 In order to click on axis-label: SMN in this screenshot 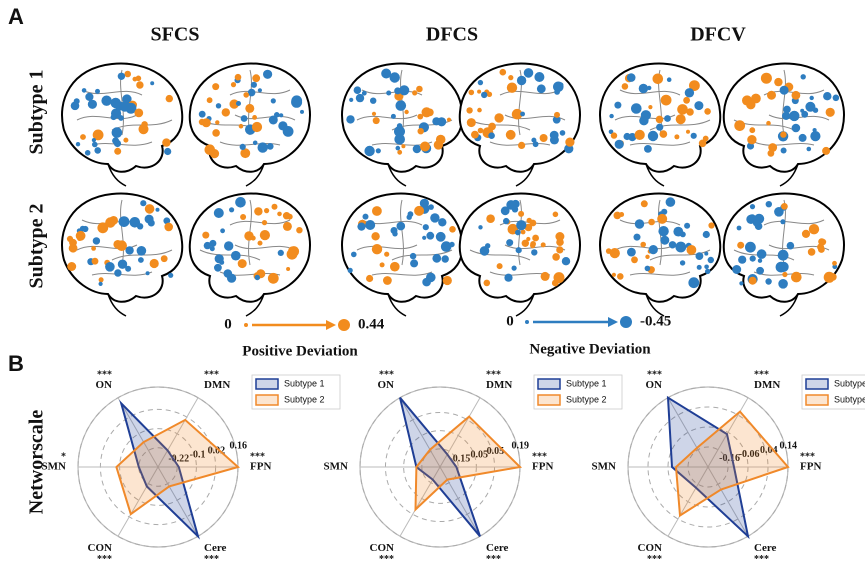, I will do `click(336, 467)`.